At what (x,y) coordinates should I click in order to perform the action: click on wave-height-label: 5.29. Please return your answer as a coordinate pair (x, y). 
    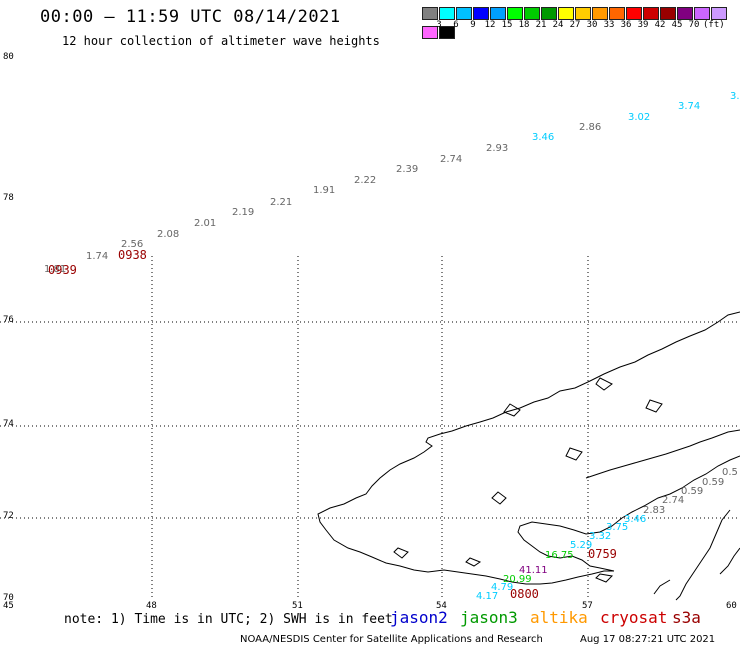
    Looking at the image, I should click on (581, 545).